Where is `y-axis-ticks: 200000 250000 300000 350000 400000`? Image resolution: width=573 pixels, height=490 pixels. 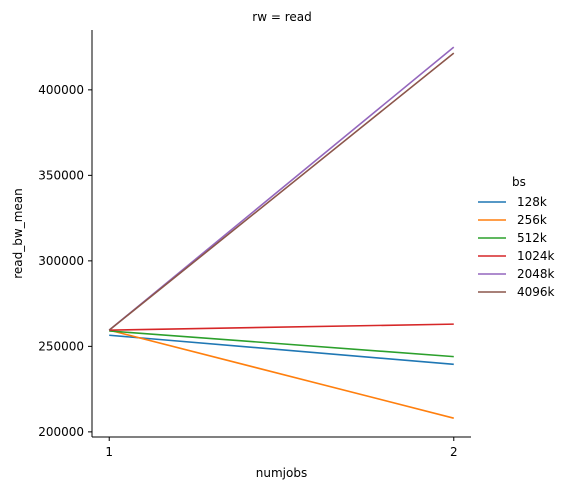
y-axis-ticks: 200000 250000 300000 350000 400000 is located at coordinates (65, 261).